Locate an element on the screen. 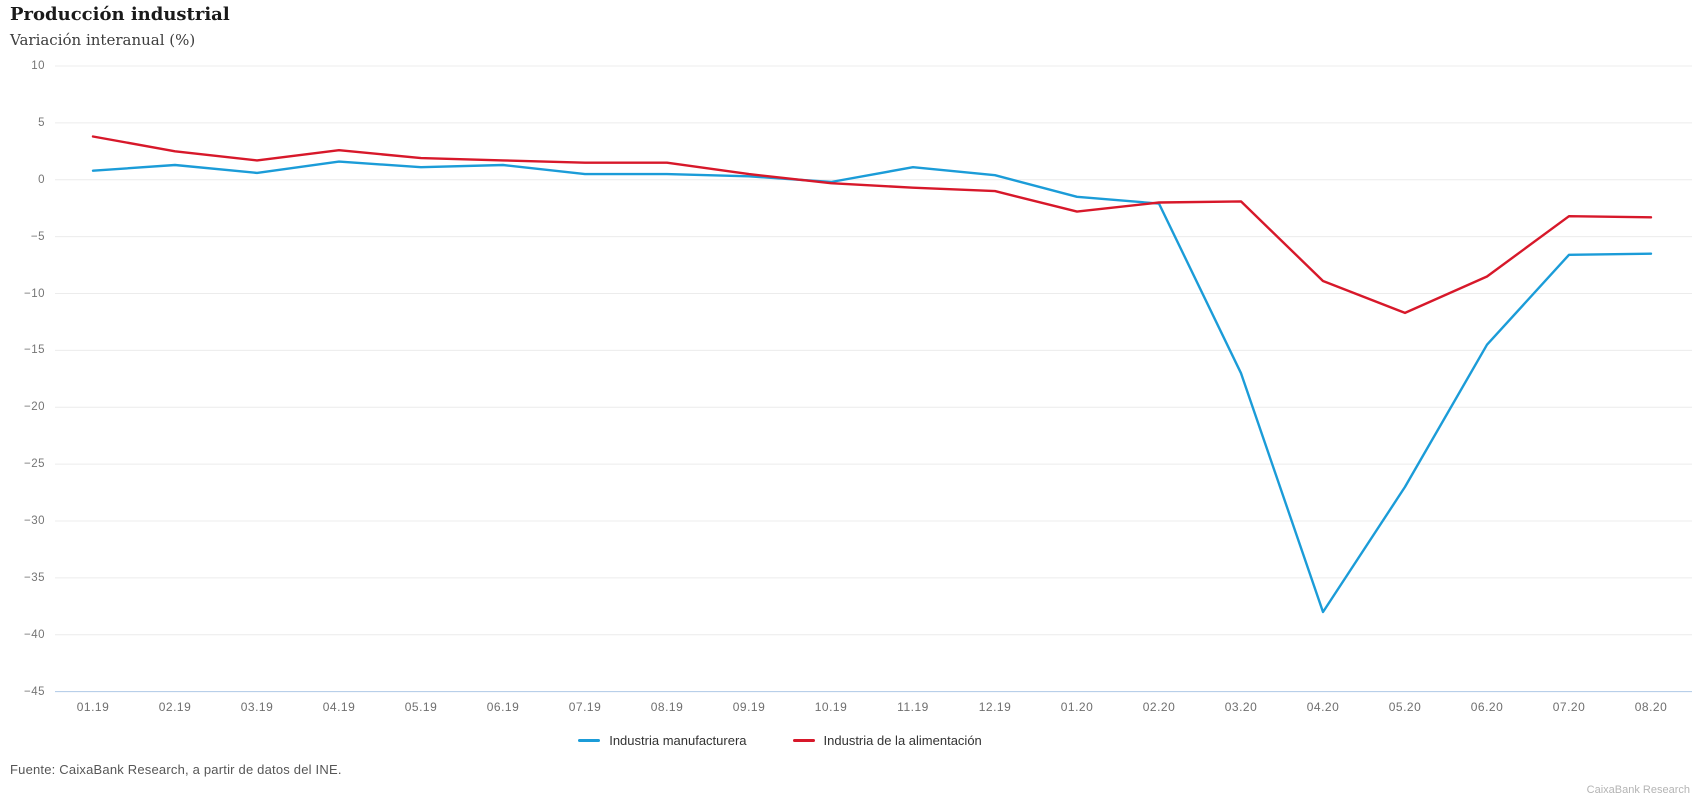 The width and height of the screenshot is (1700, 800). x-tick-label: 08.20 is located at coordinates (1651, 707).